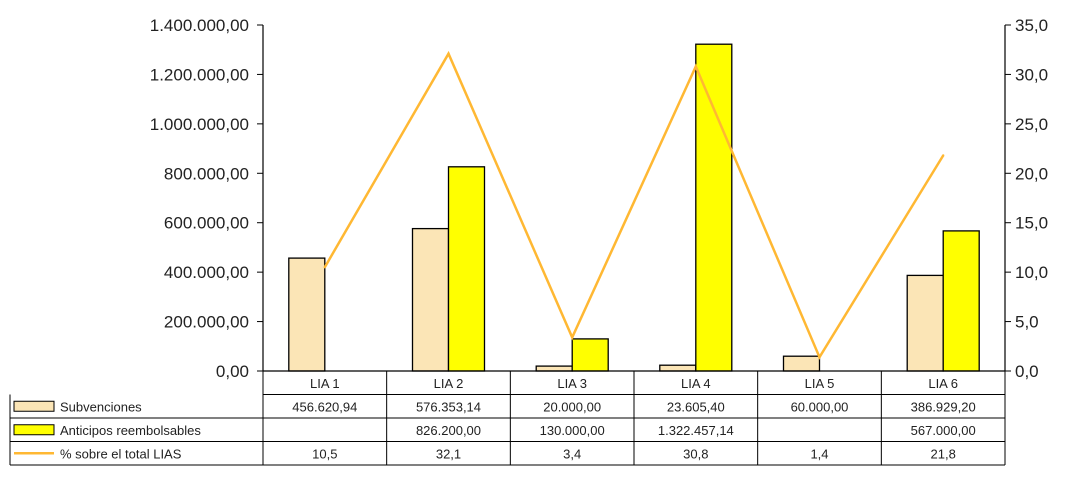 Image resolution: width=1065 pixels, height=497 pixels. I want to click on data-label: 386.929,20, so click(943, 406).